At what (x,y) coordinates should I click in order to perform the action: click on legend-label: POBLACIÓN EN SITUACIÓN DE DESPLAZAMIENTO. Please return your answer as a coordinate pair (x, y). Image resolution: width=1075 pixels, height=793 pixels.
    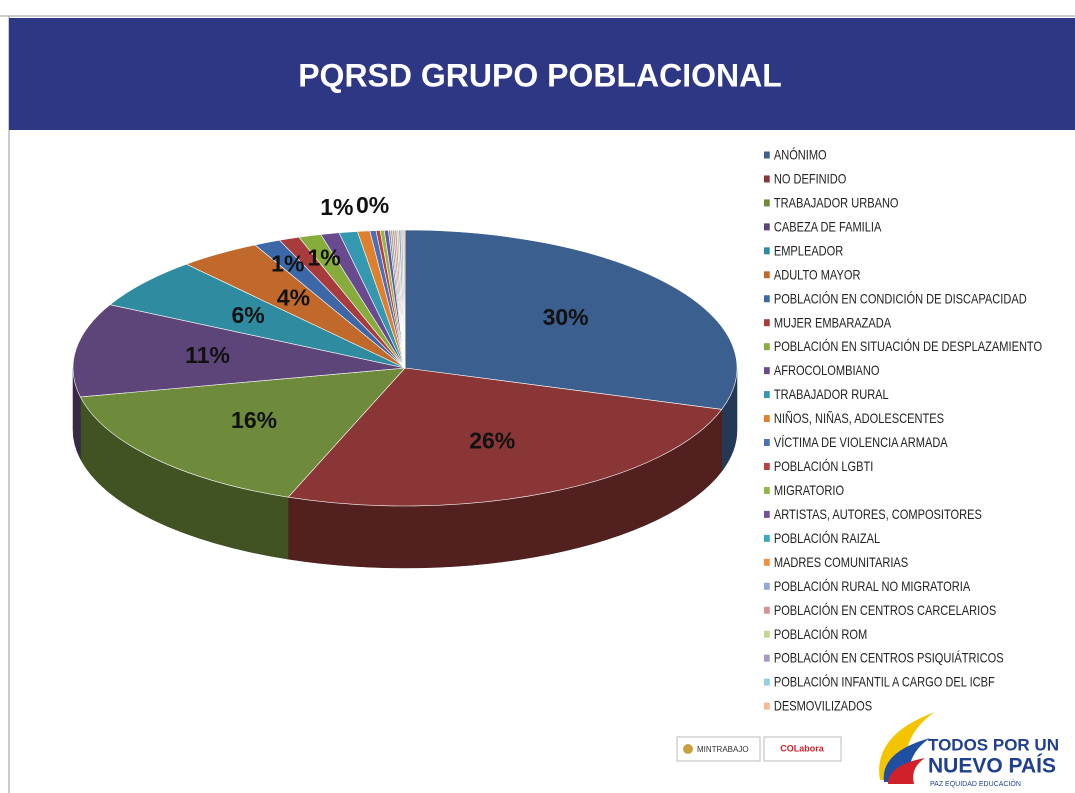
    Looking at the image, I should click on (908, 346).